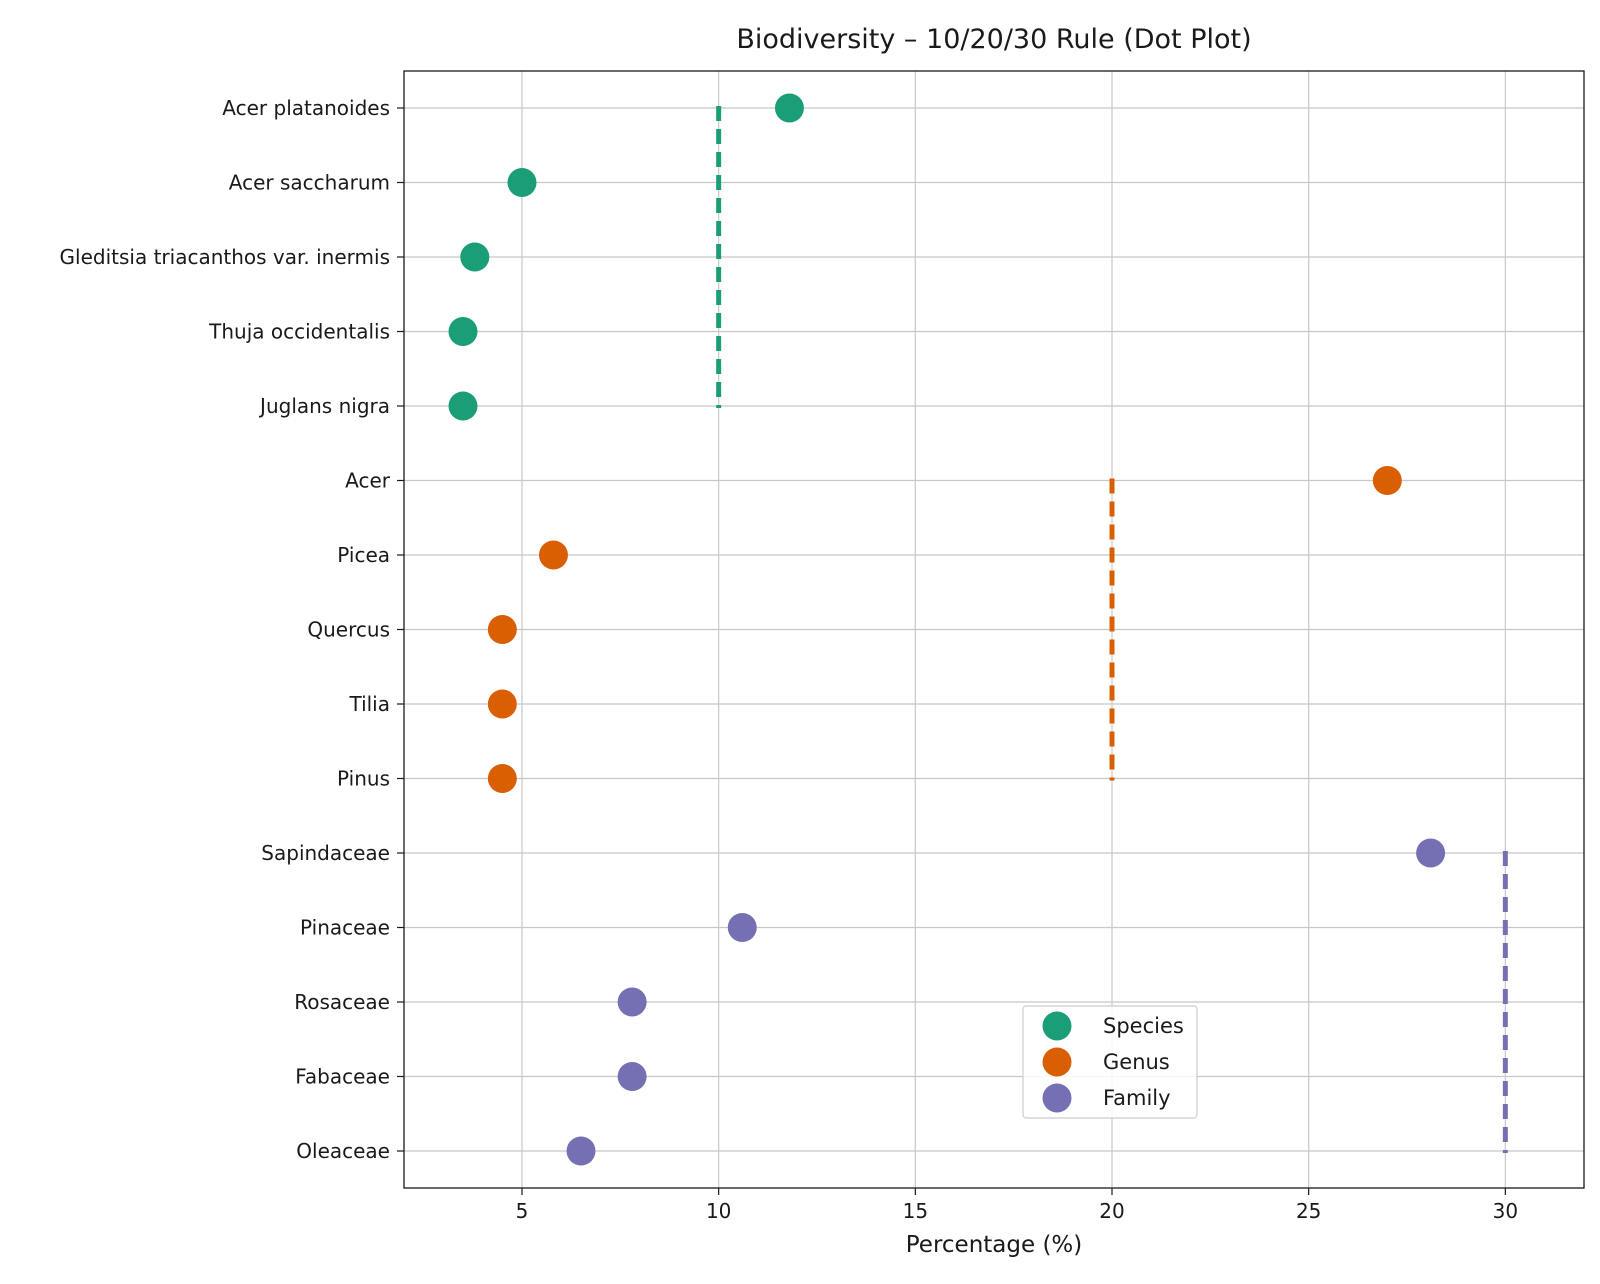 The width and height of the screenshot is (1600, 1284). I want to click on x-axis-ticks: 5 10 15 20 25 30, so click(1017, 1205).